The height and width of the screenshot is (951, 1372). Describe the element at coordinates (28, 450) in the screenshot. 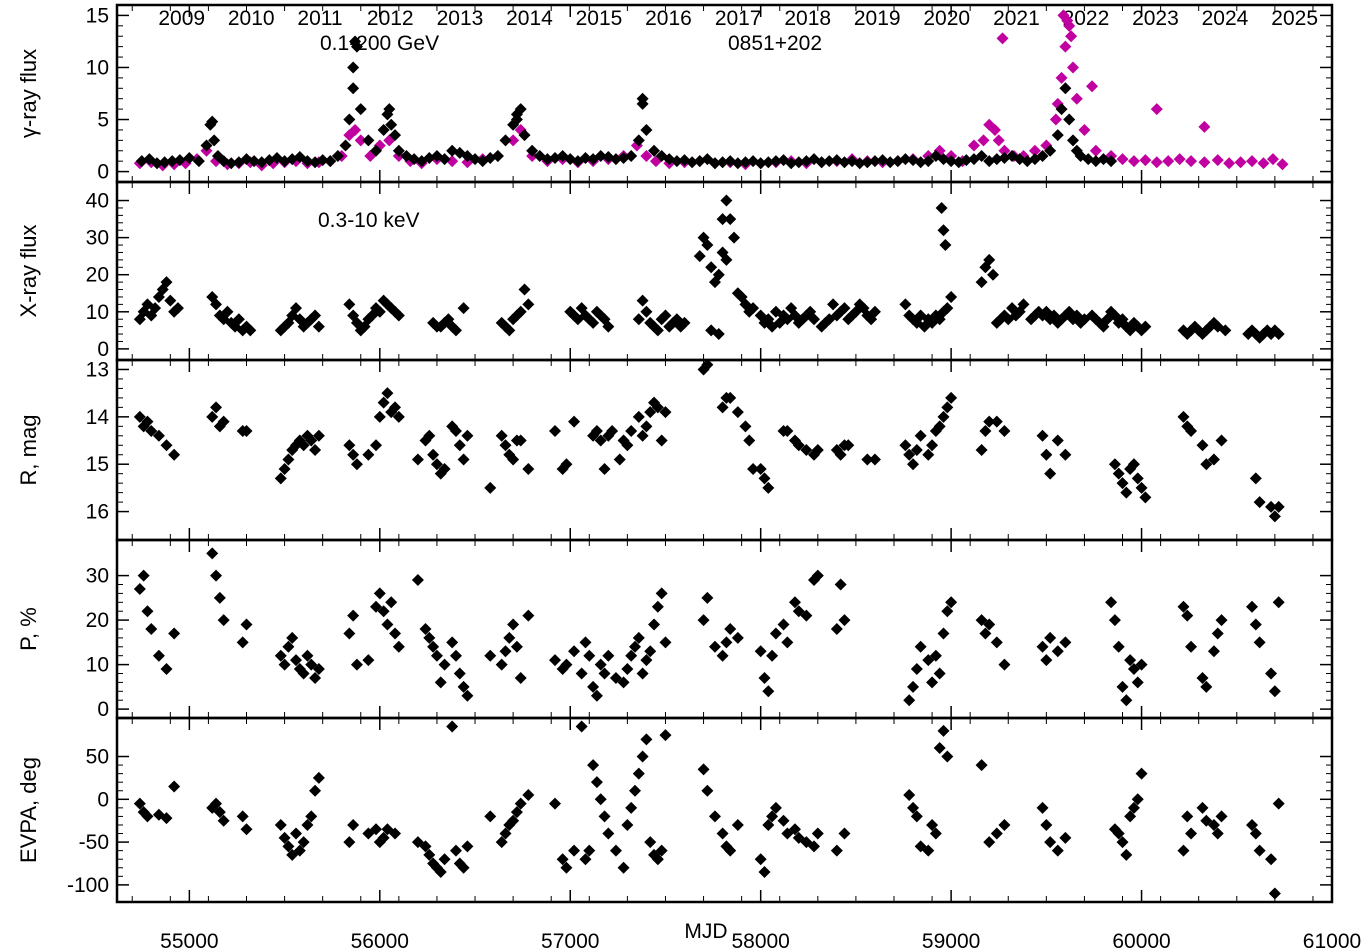

I see `y-axis-label: R, mag` at that location.